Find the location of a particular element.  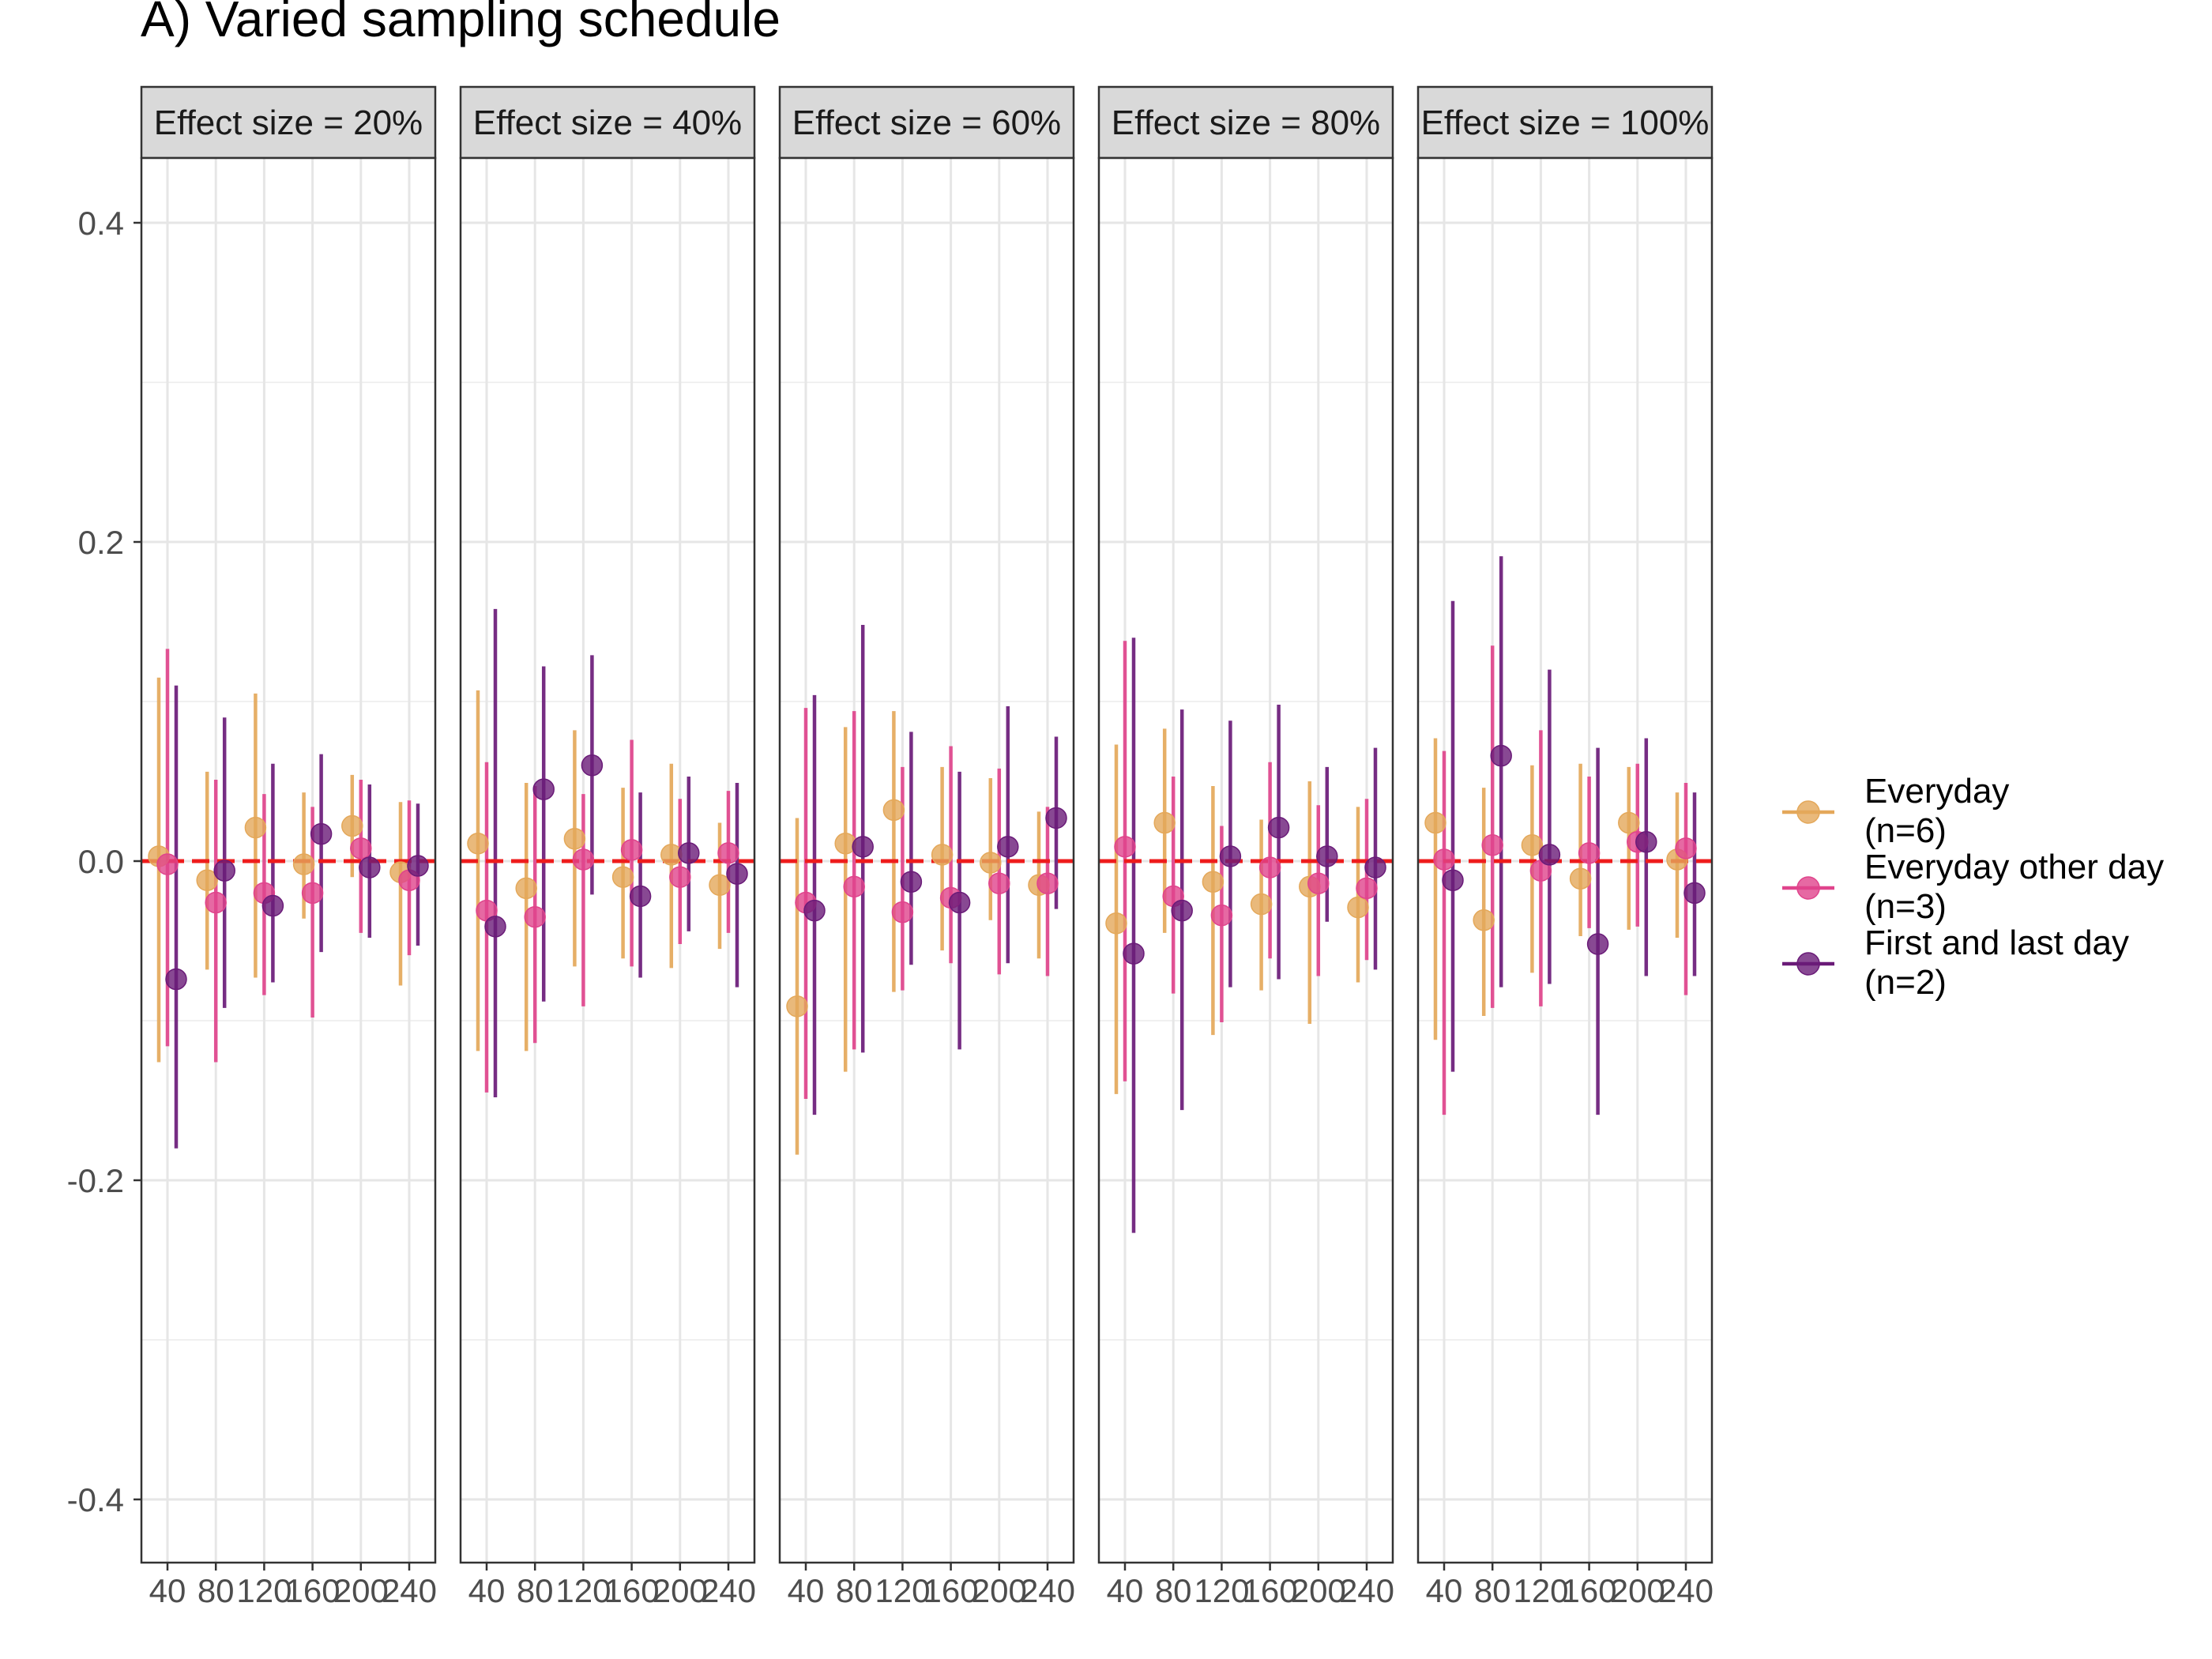

y-tick-label: -0.4 is located at coordinates (96, 1499).